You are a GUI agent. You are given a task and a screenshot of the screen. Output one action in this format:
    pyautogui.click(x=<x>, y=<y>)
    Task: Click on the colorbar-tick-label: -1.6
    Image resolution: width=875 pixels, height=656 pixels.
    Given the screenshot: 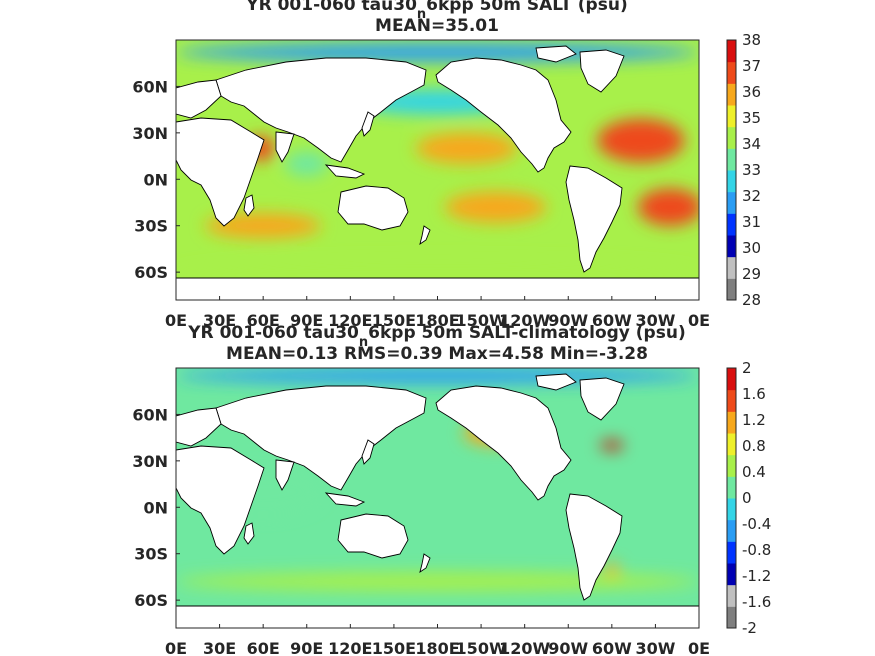 What is the action you would take?
    pyautogui.click(x=756, y=602)
    